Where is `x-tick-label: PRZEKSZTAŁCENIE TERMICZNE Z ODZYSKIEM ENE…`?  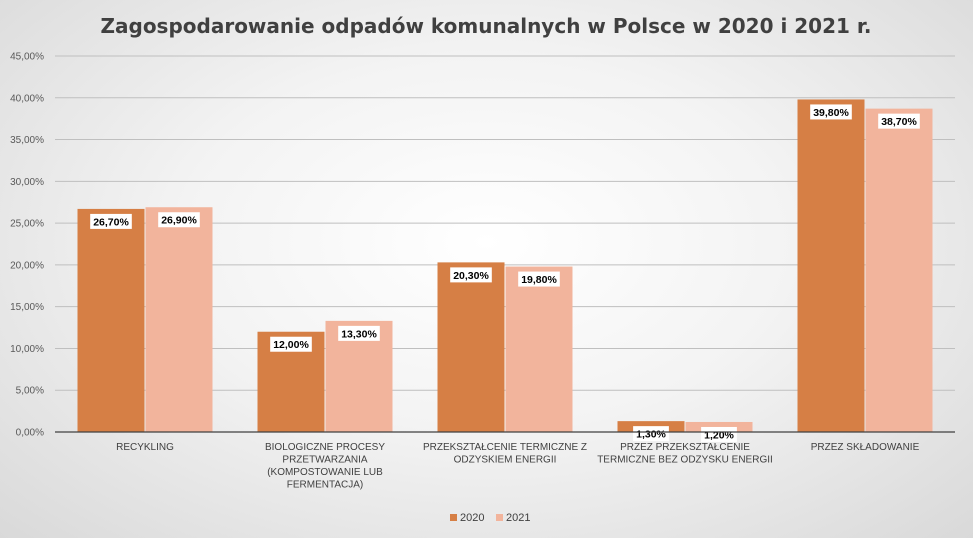 x-tick-label: PRZEKSZTAŁCENIE TERMICZNE Z ODZYSKIEM ENE… is located at coordinates (505, 454).